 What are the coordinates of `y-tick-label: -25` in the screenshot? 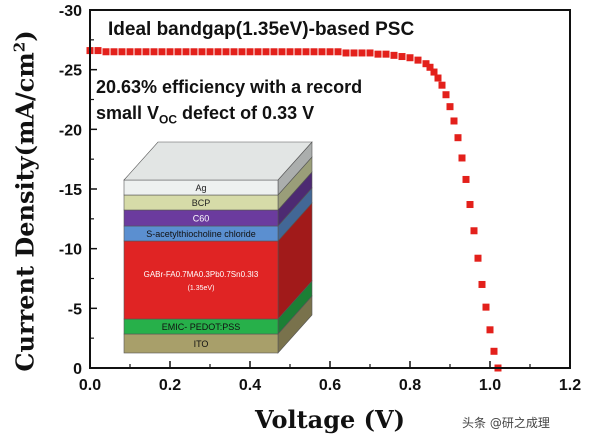 It's located at (70, 71).